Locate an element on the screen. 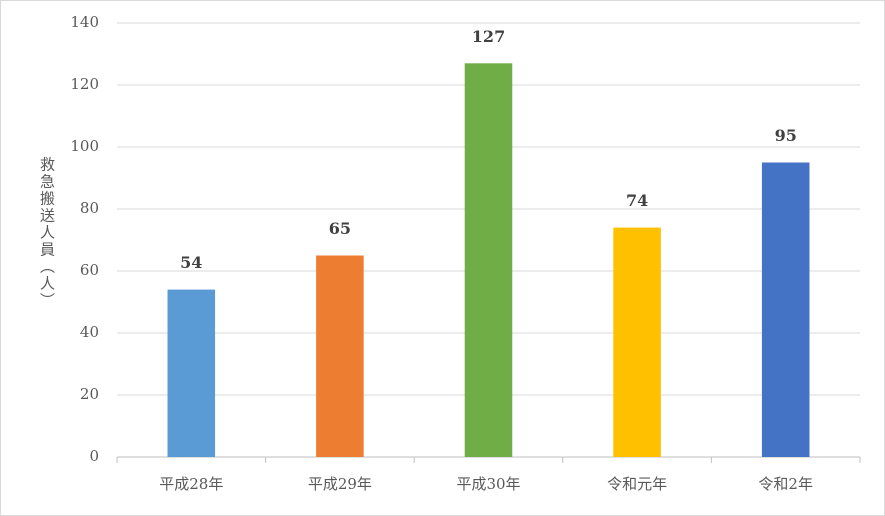  data-label: 95 is located at coordinates (786, 135).